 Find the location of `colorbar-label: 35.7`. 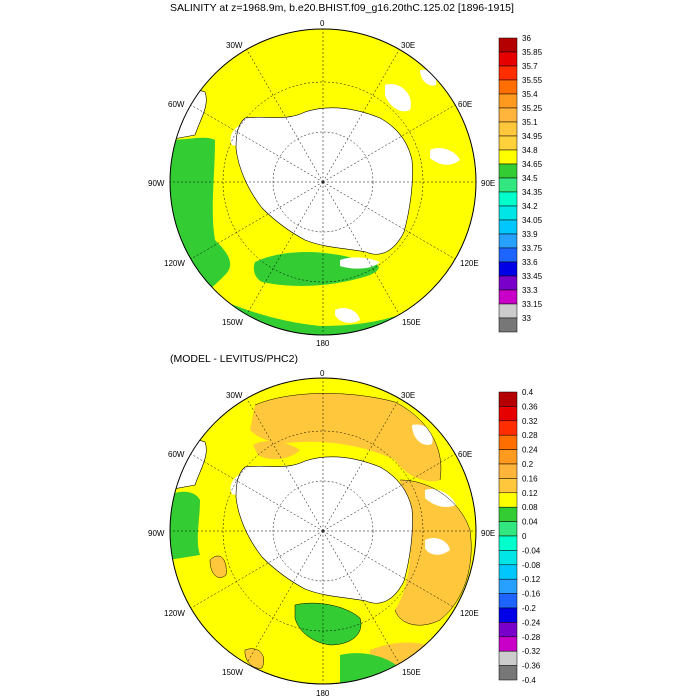

colorbar-label: 35.7 is located at coordinates (530, 66).